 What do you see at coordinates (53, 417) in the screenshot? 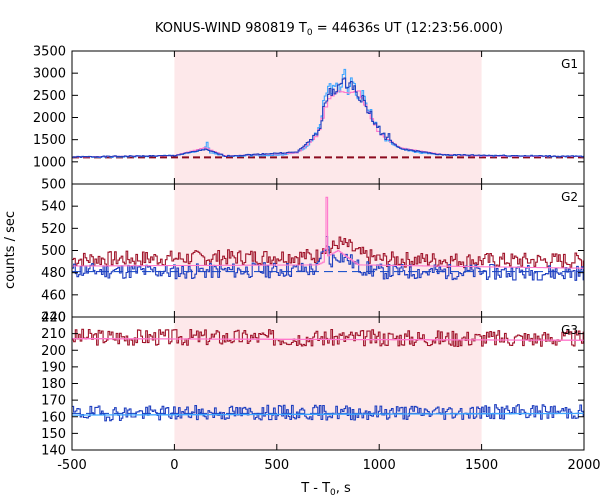
I see `y-tick-label: 160` at bounding box center [53, 417].